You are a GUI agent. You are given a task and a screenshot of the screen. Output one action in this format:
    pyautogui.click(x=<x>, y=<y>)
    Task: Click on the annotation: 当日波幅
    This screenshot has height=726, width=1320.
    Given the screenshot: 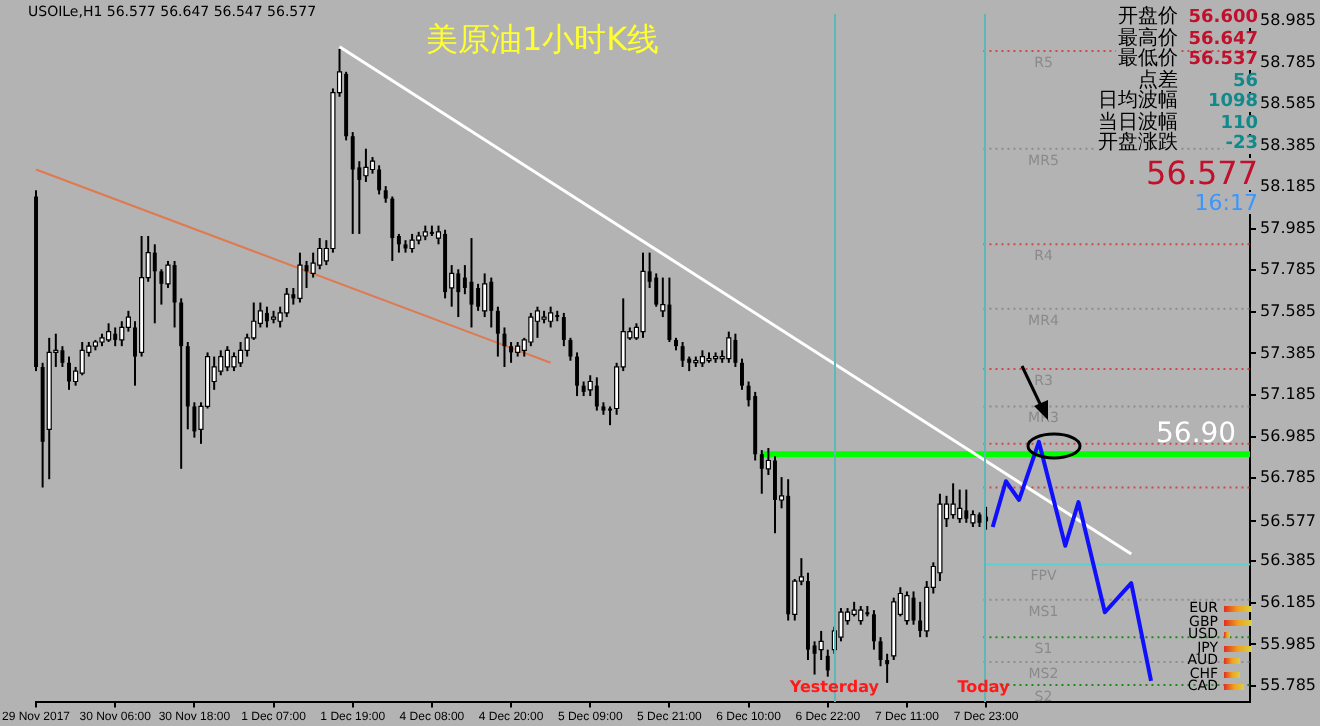 What is the action you would take?
    pyautogui.click(x=1138, y=122)
    